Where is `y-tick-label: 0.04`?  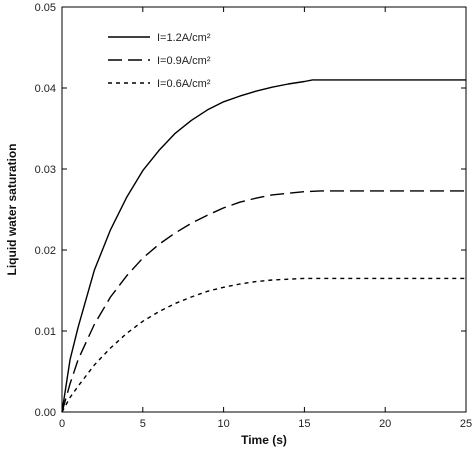 y-tick-label: 0.04 is located at coordinates (45, 89).